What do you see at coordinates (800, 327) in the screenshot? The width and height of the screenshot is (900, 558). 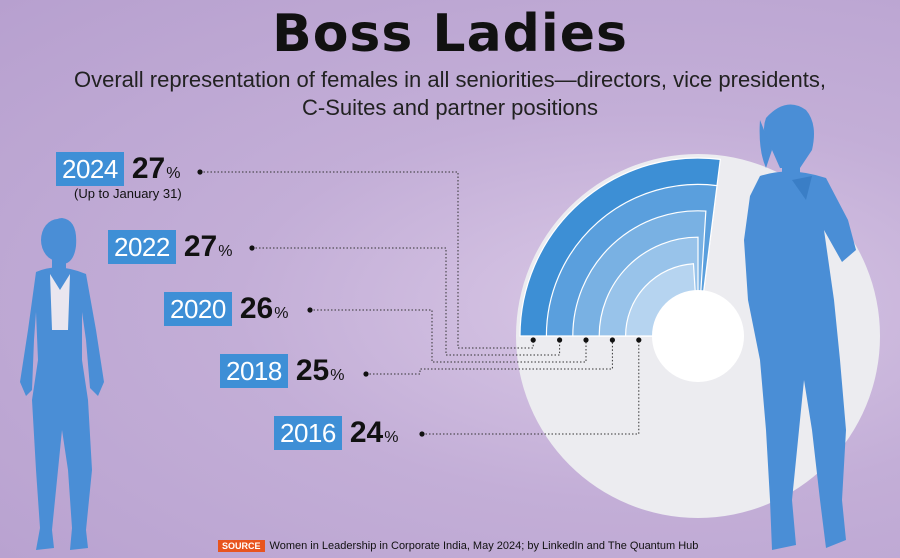 I see `woman-silhouette-right-icon` at bounding box center [800, 327].